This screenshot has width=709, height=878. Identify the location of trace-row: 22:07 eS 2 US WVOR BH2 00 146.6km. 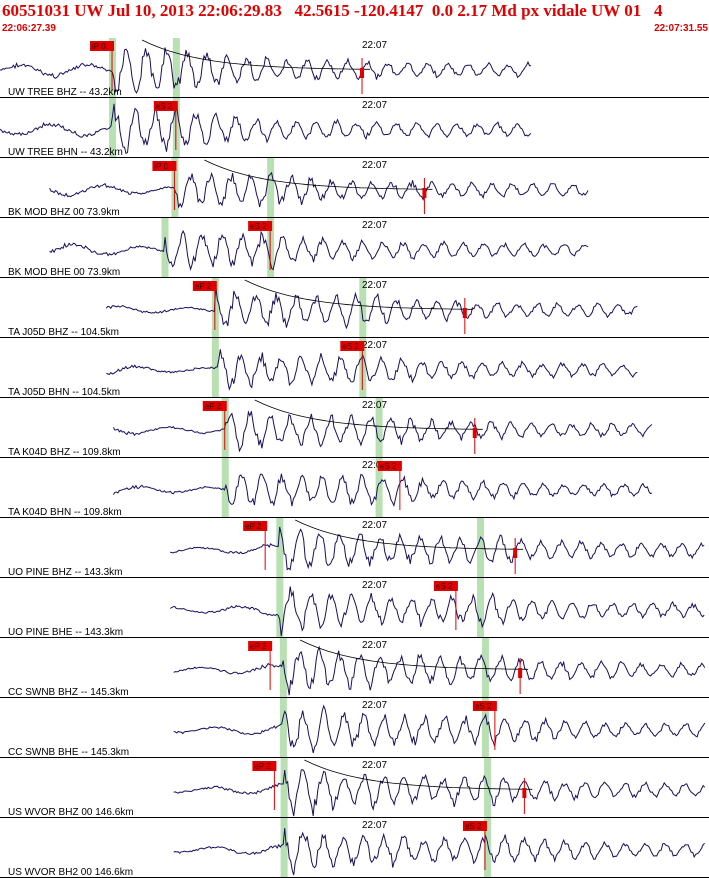
(354, 848).